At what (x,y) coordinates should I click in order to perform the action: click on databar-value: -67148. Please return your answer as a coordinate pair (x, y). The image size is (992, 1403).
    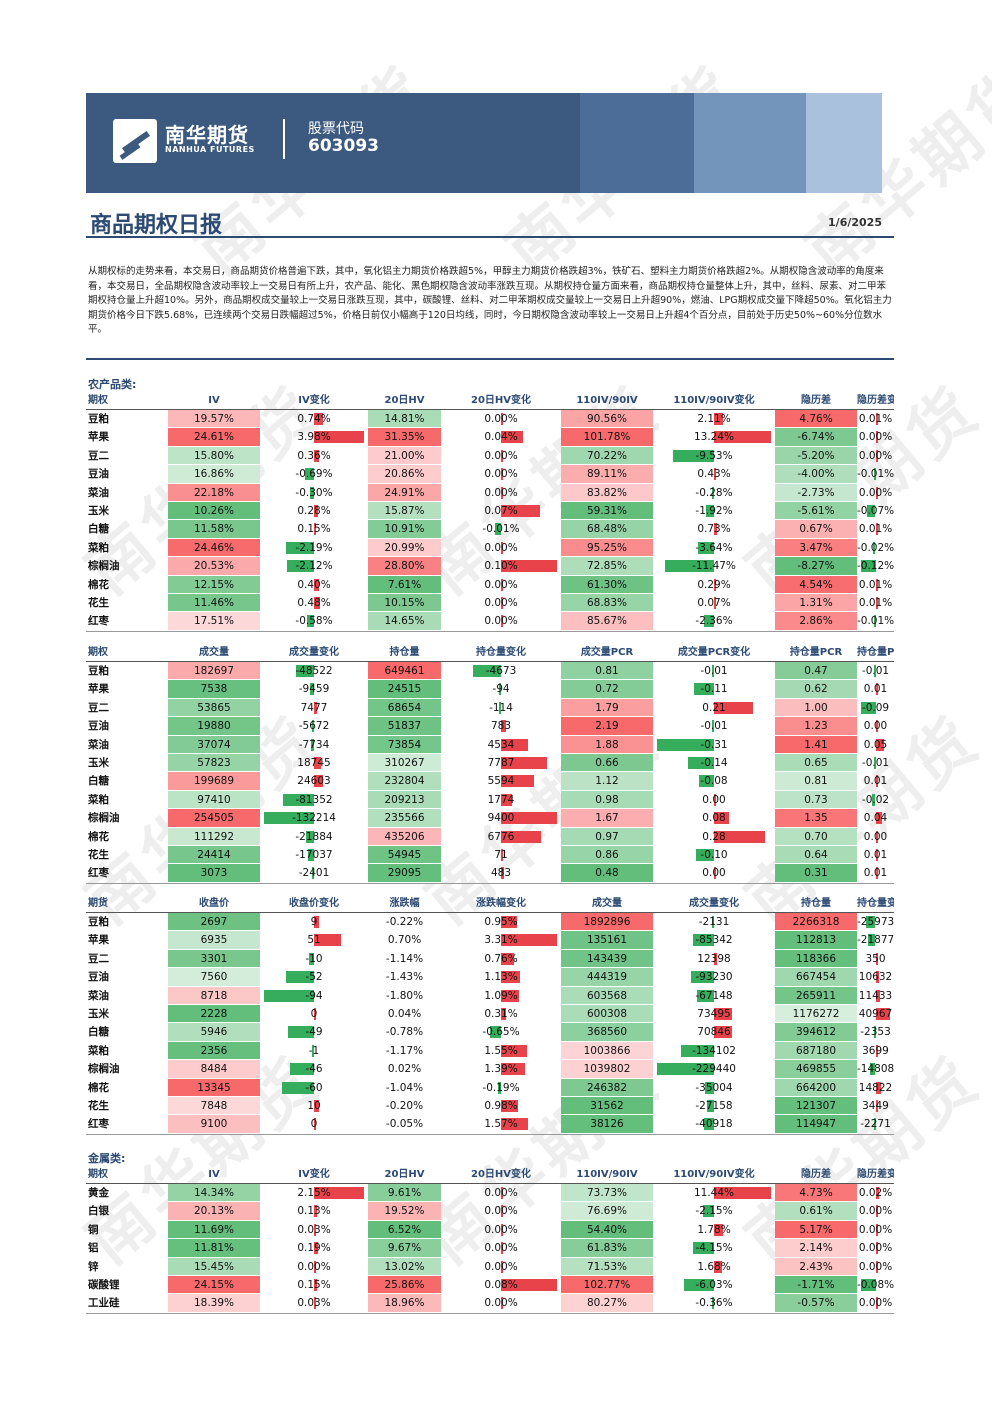
    Looking at the image, I should click on (714, 995).